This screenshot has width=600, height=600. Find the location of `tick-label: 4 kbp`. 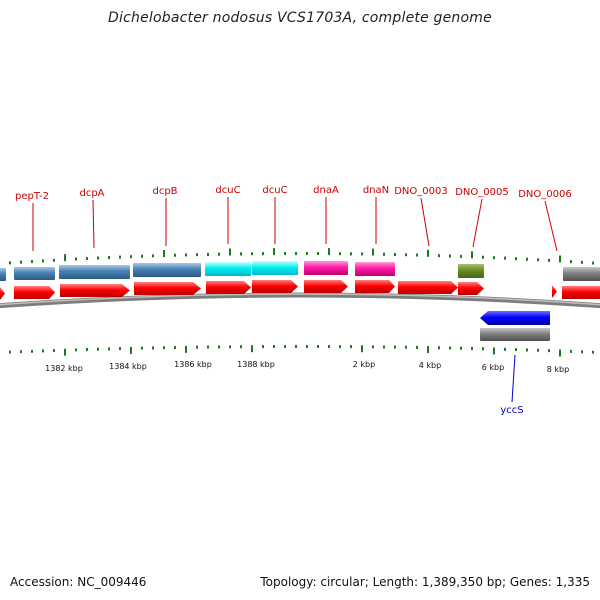

tick-label: 4 kbp is located at coordinates (430, 365).